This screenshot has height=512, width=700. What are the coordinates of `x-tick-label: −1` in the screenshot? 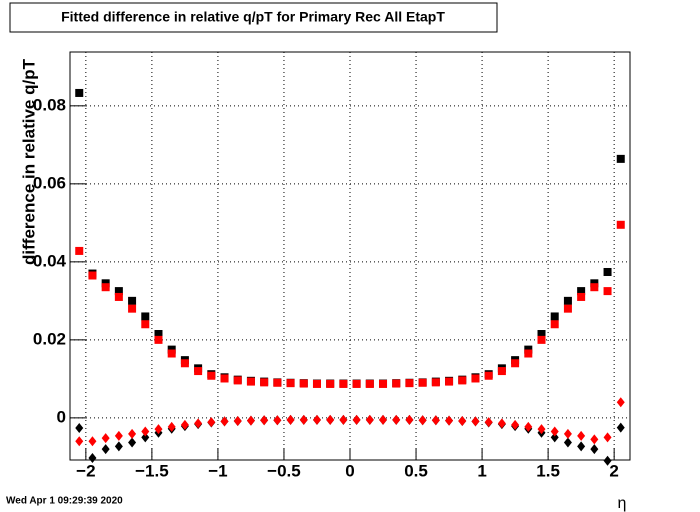 It's located at (217, 470).